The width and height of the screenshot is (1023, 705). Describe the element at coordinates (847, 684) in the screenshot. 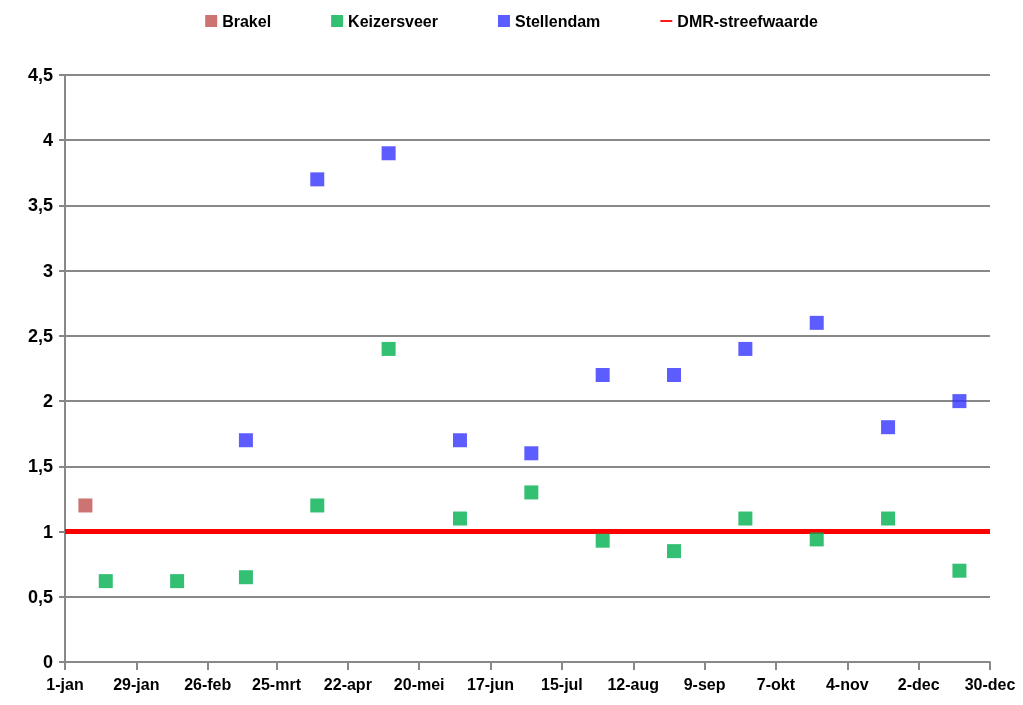

I see `x-tick-label: 4-nov` at that location.